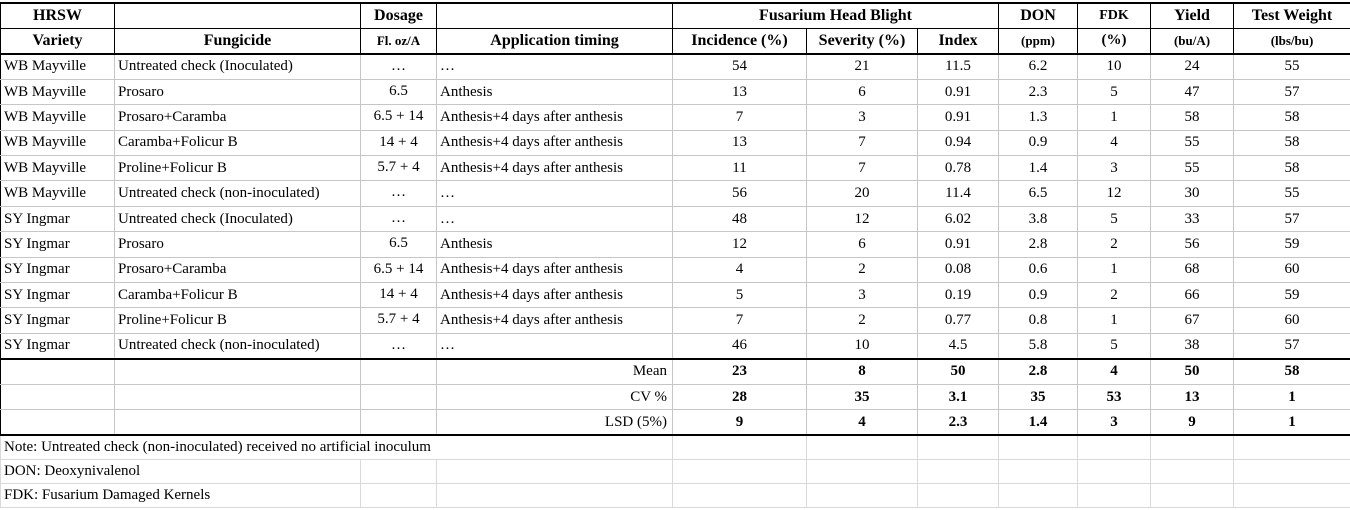  What do you see at coordinates (1114, 41) in the screenshot?
I see `col-header-pct: (%)` at bounding box center [1114, 41].